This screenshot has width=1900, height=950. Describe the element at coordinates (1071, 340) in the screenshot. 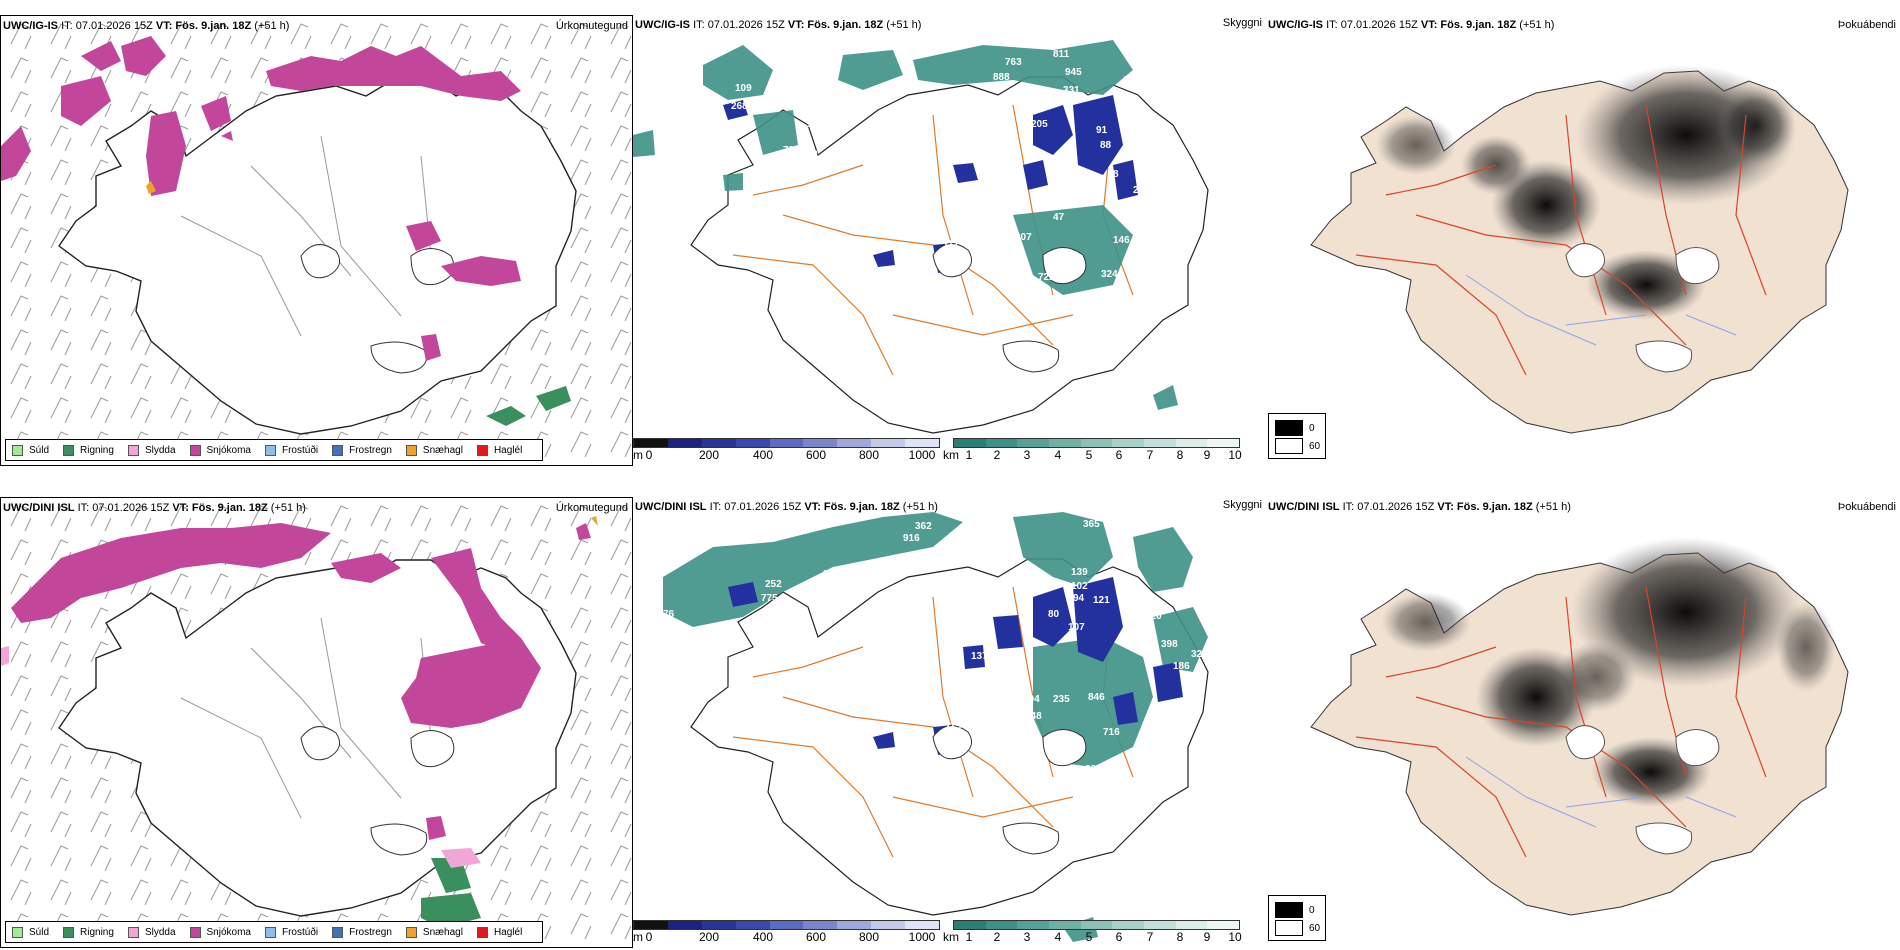

I see `cloud-label: 95` at that location.